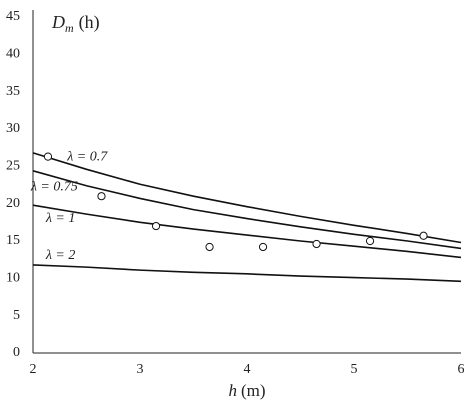 The height and width of the screenshot is (406, 474). Describe the element at coordinates (60, 255) in the screenshot. I see `curve-label: λ = 2` at that location.